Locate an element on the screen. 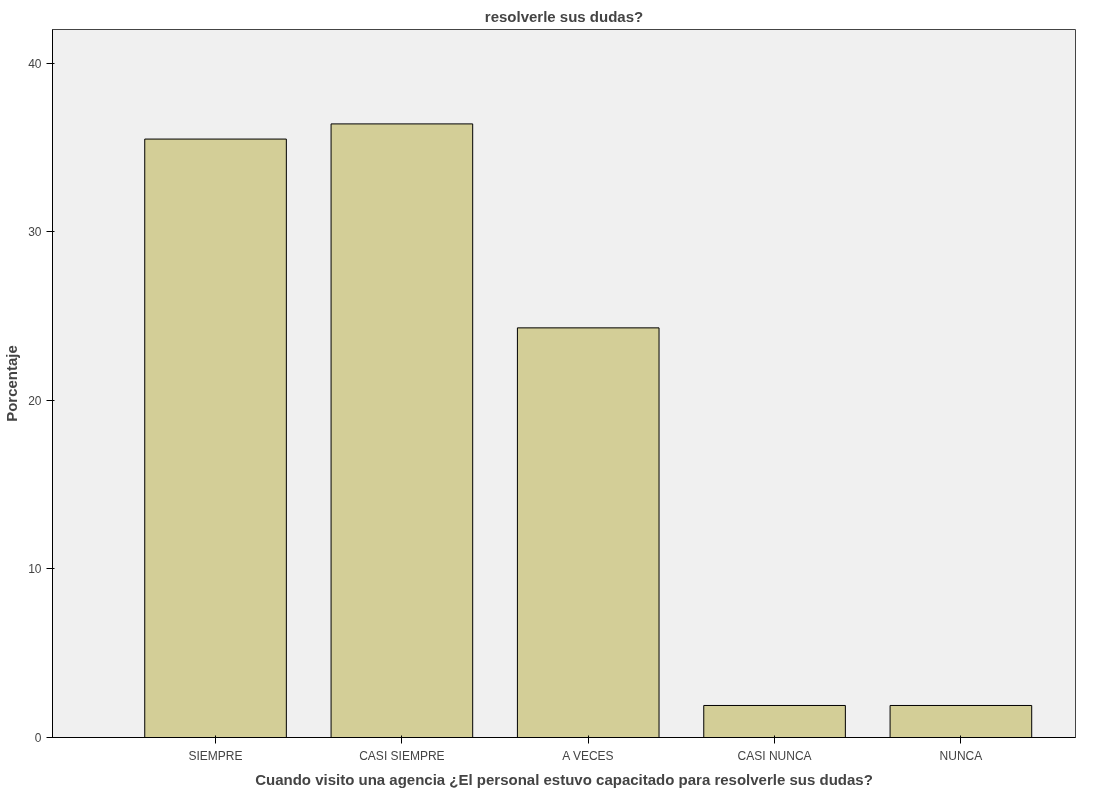 The width and height of the screenshot is (1093, 800). x-tick-label: CASI NUNCA is located at coordinates (774, 755).